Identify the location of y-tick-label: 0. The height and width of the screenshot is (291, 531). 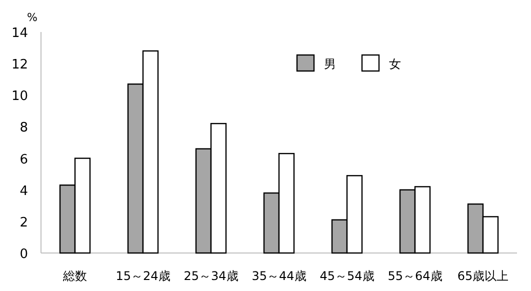
(24, 254).